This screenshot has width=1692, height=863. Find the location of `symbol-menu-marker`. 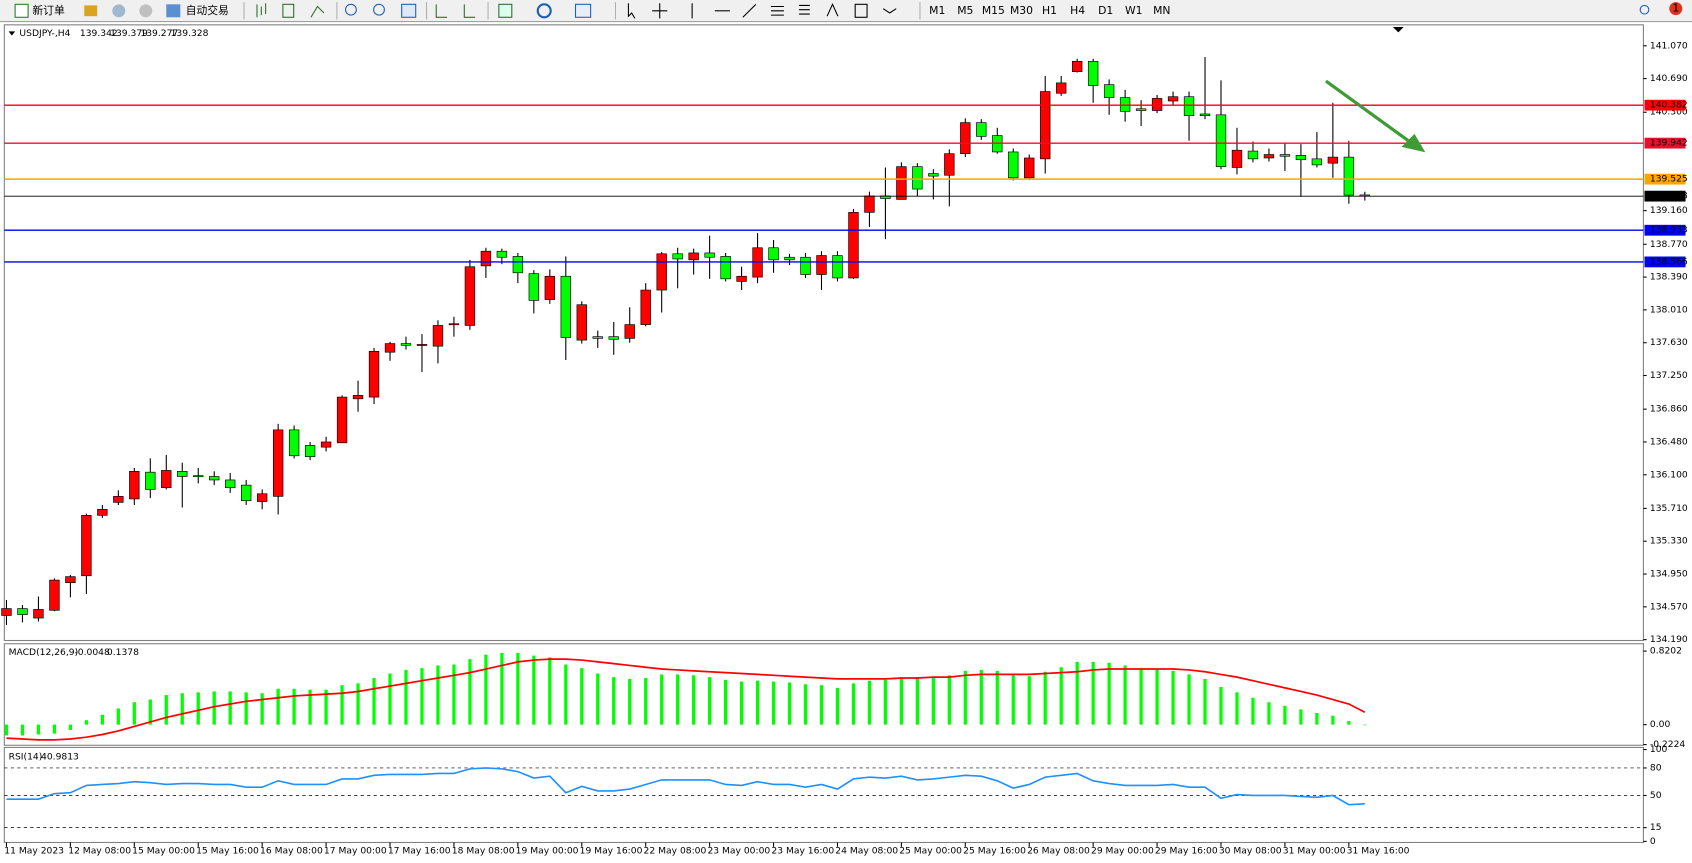

symbol-menu-marker is located at coordinates (12, 33).